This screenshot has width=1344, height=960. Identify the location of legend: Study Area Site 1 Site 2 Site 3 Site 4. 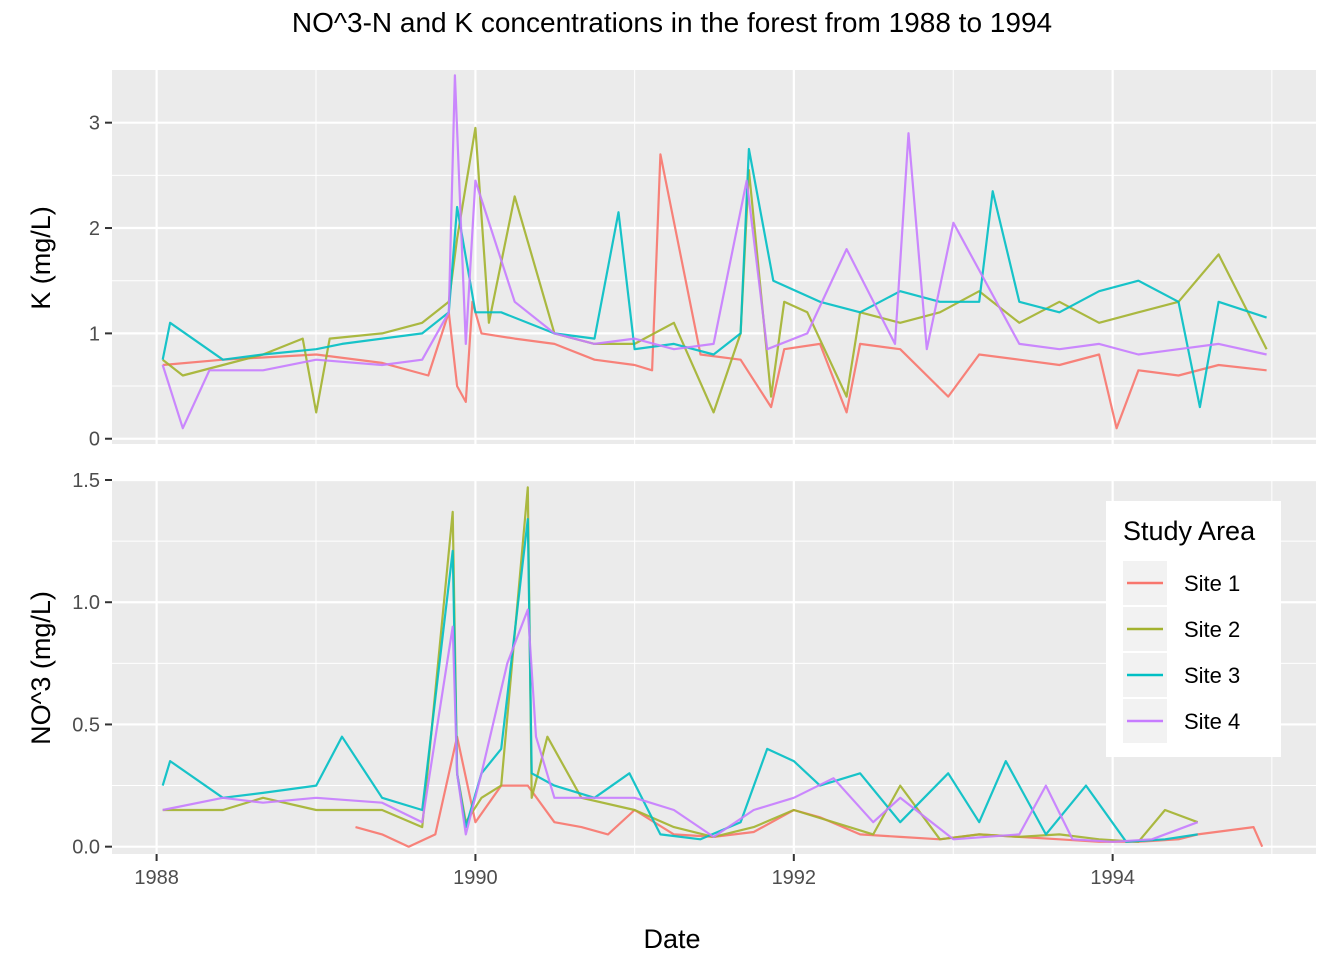
(1193, 629).